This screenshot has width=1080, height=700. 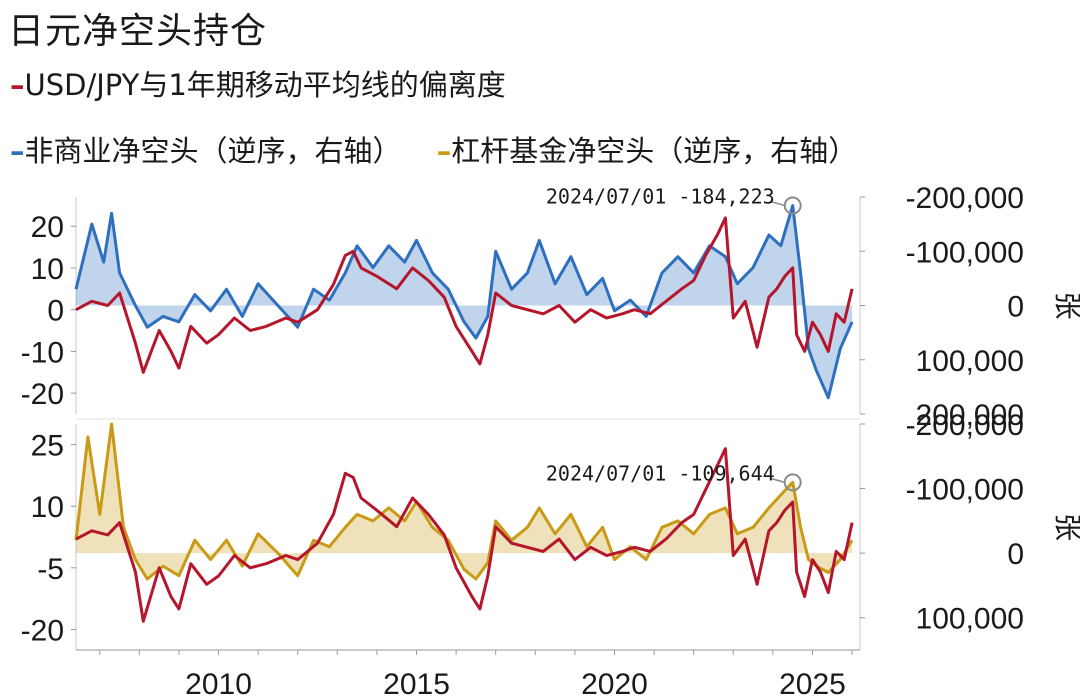 I want to click on legend-item-usdjpy: –USD/JPY与1年期移动平均线的偏离度, so click(x=258, y=85).